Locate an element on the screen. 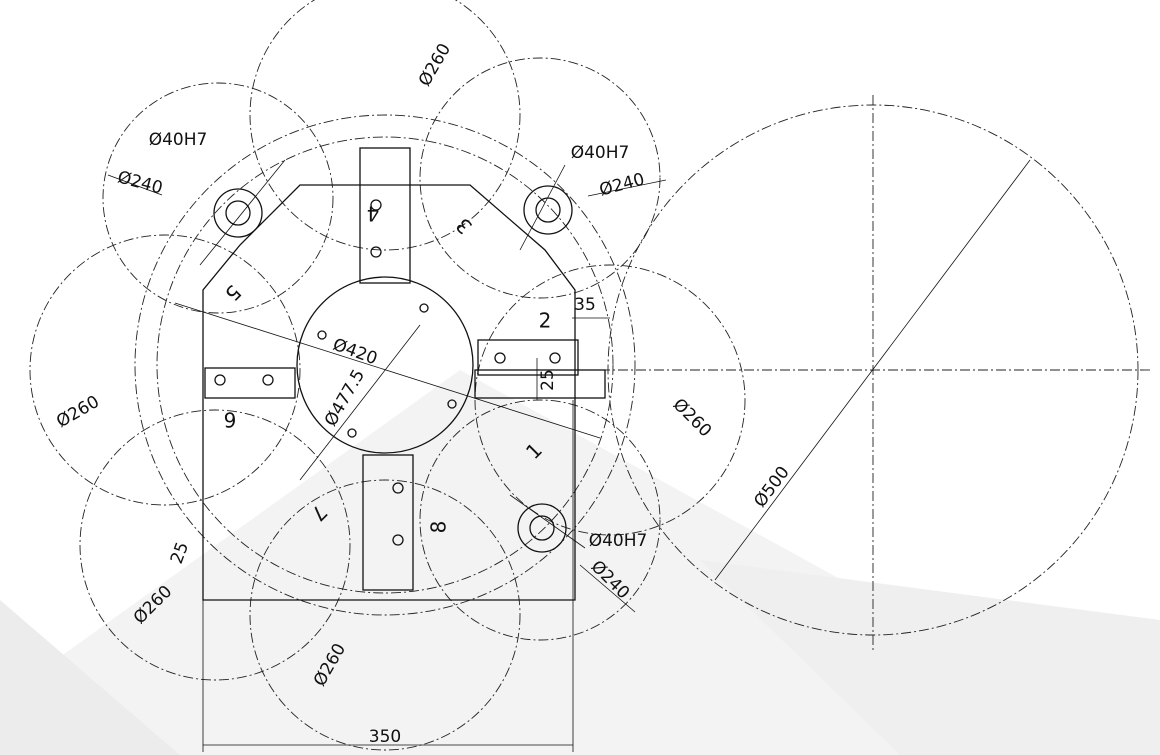  station-number: 6 is located at coordinates (230, 420).